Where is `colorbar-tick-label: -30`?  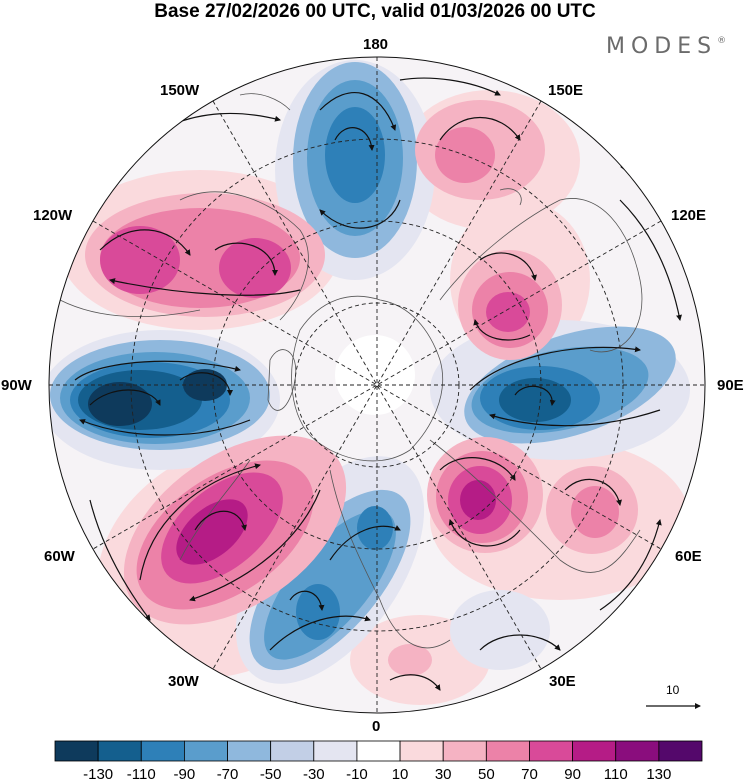 colorbar-tick-label: -30 is located at coordinates (313, 774).